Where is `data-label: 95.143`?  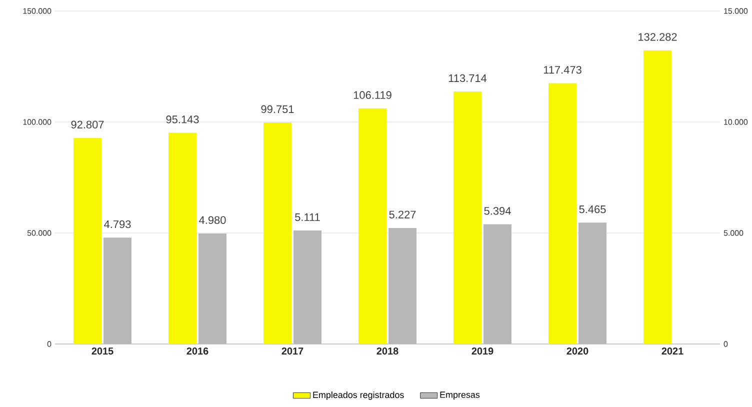
data-label: 95.143 is located at coordinates (182, 120).